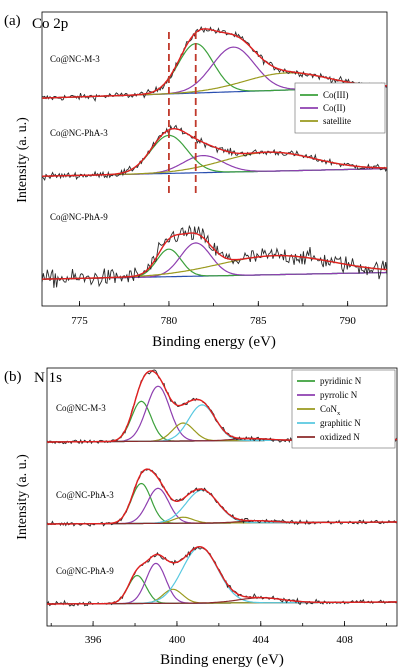  I want to click on peak-co-iii-, so click(214, 264).